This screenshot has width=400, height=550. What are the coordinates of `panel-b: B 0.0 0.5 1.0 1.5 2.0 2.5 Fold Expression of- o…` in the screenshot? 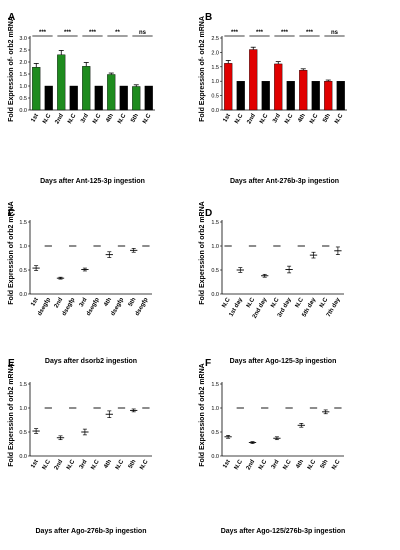 It's located at (273, 98).